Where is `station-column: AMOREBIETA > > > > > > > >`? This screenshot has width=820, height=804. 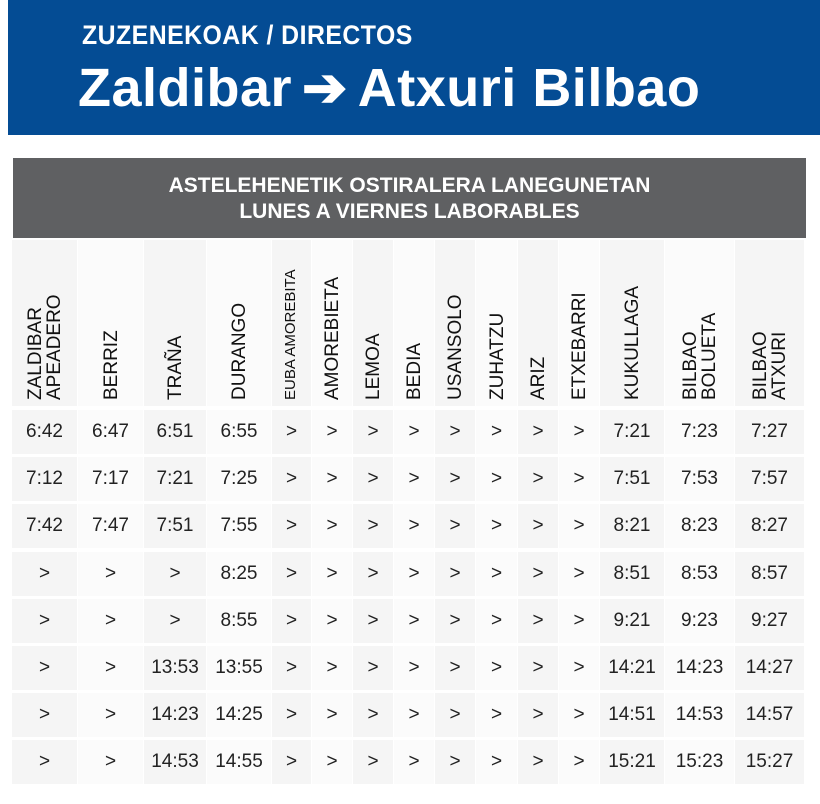
station-column: AMOREBIETA > > > > > > > > is located at coordinates (332, 514).